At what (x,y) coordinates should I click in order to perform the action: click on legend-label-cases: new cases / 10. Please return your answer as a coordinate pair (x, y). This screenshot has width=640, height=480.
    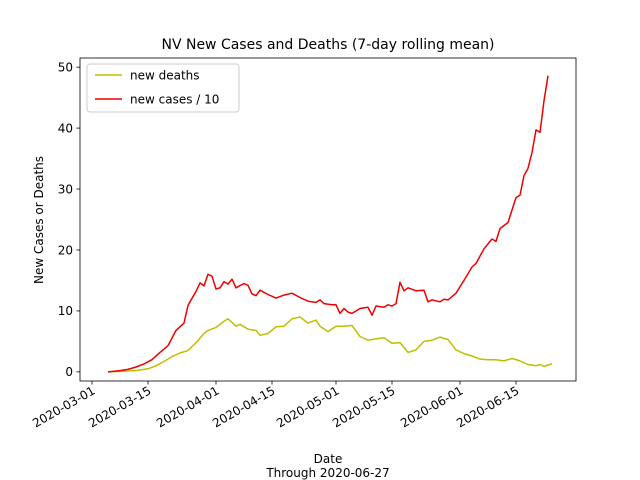
    Looking at the image, I should click on (174, 100).